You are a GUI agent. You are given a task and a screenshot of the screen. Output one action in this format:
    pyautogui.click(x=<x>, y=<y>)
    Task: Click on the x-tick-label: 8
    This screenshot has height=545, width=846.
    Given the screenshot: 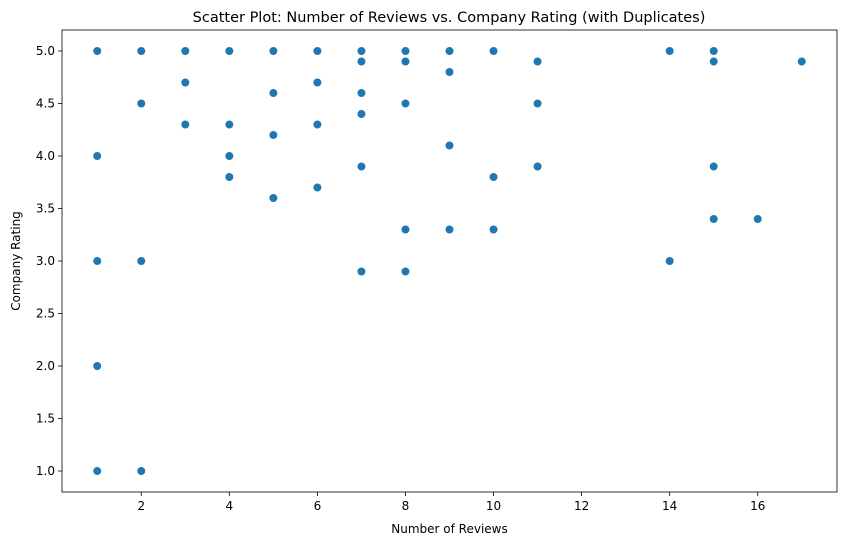 What is the action you would take?
    pyautogui.click(x=406, y=506)
    